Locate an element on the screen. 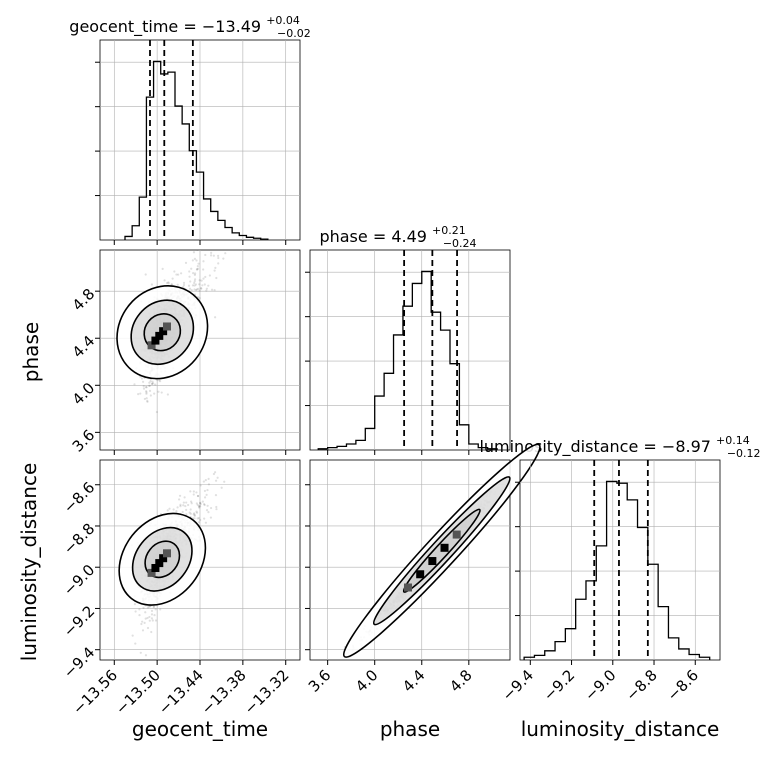  panel-geocent_time-phase: 3.6 4.0 4.4 4.8 is located at coordinates (185, 348).